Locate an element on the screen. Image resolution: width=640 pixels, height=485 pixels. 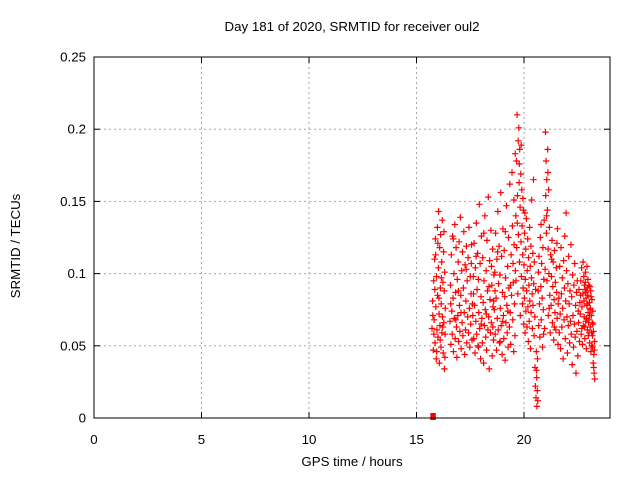
y-tick-label: 0.05 is located at coordinates (73, 345).